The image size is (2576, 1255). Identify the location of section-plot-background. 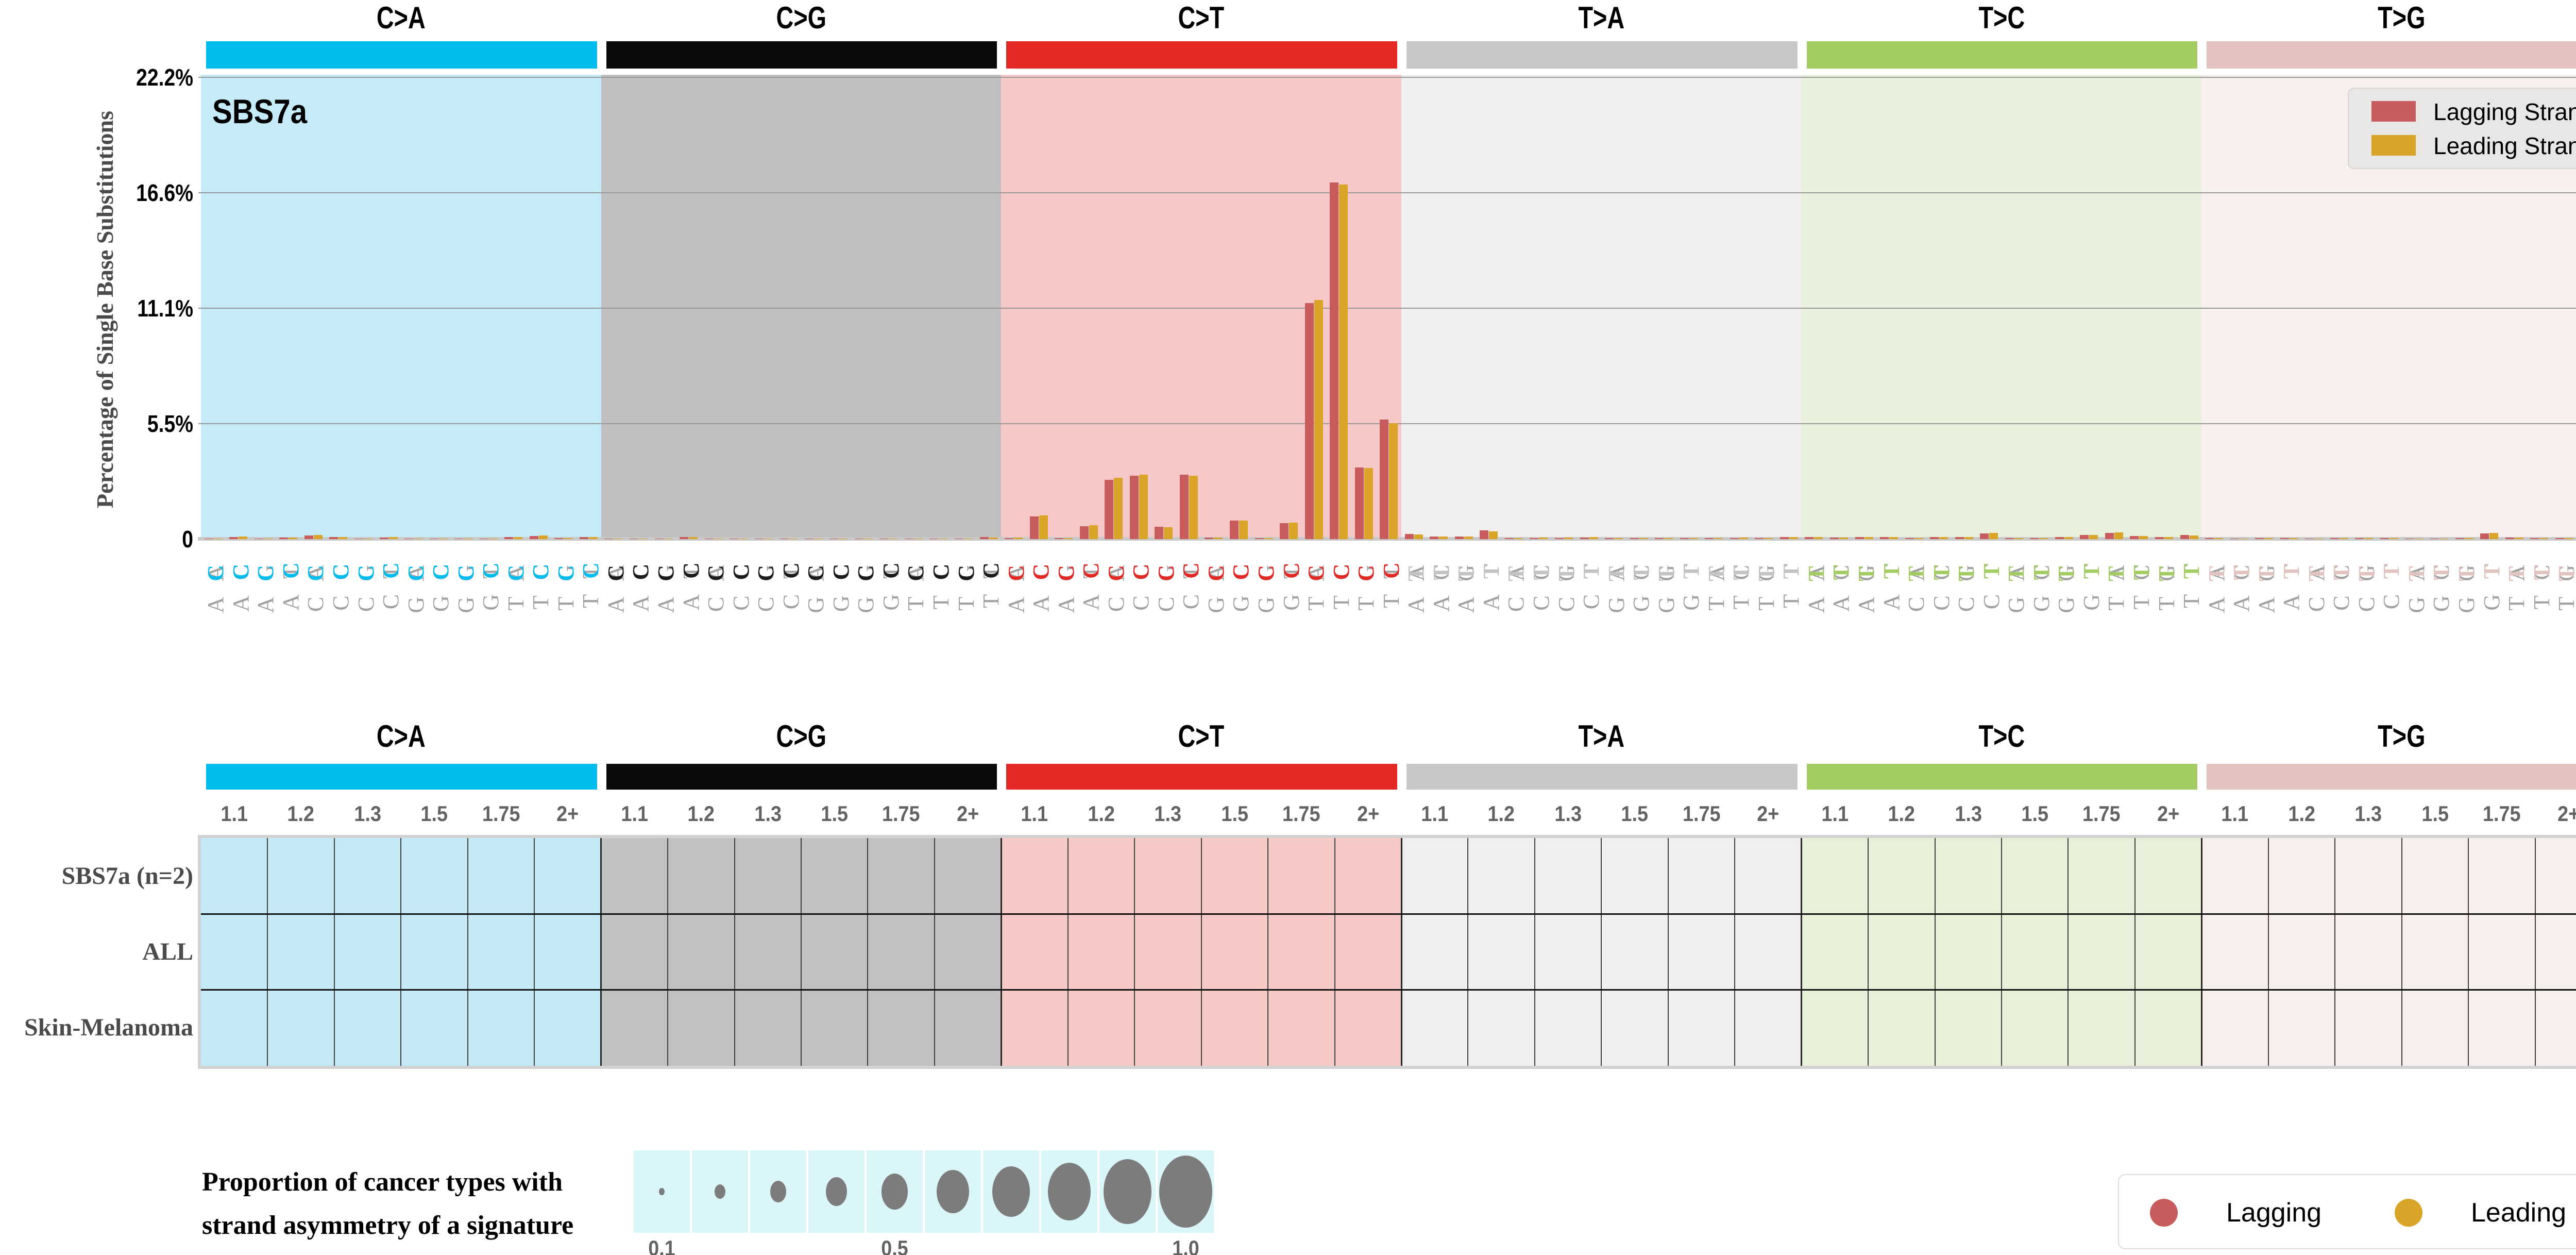
(1602, 307).